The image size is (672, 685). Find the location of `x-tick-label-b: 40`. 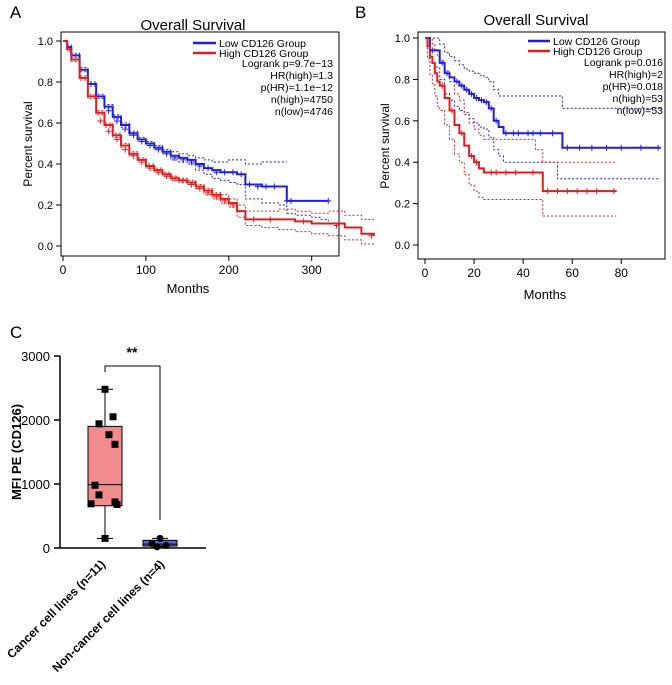

x-tick-label-b: 40 is located at coordinates (523, 273).